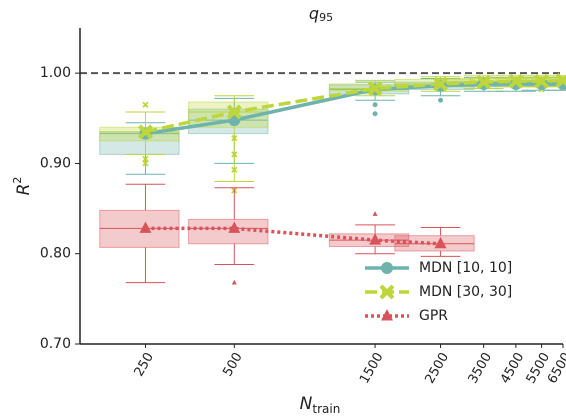 The height and width of the screenshot is (418, 566). Describe the element at coordinates (433, 316) in the screenshot. I see `legend-label: GPR` at that location.